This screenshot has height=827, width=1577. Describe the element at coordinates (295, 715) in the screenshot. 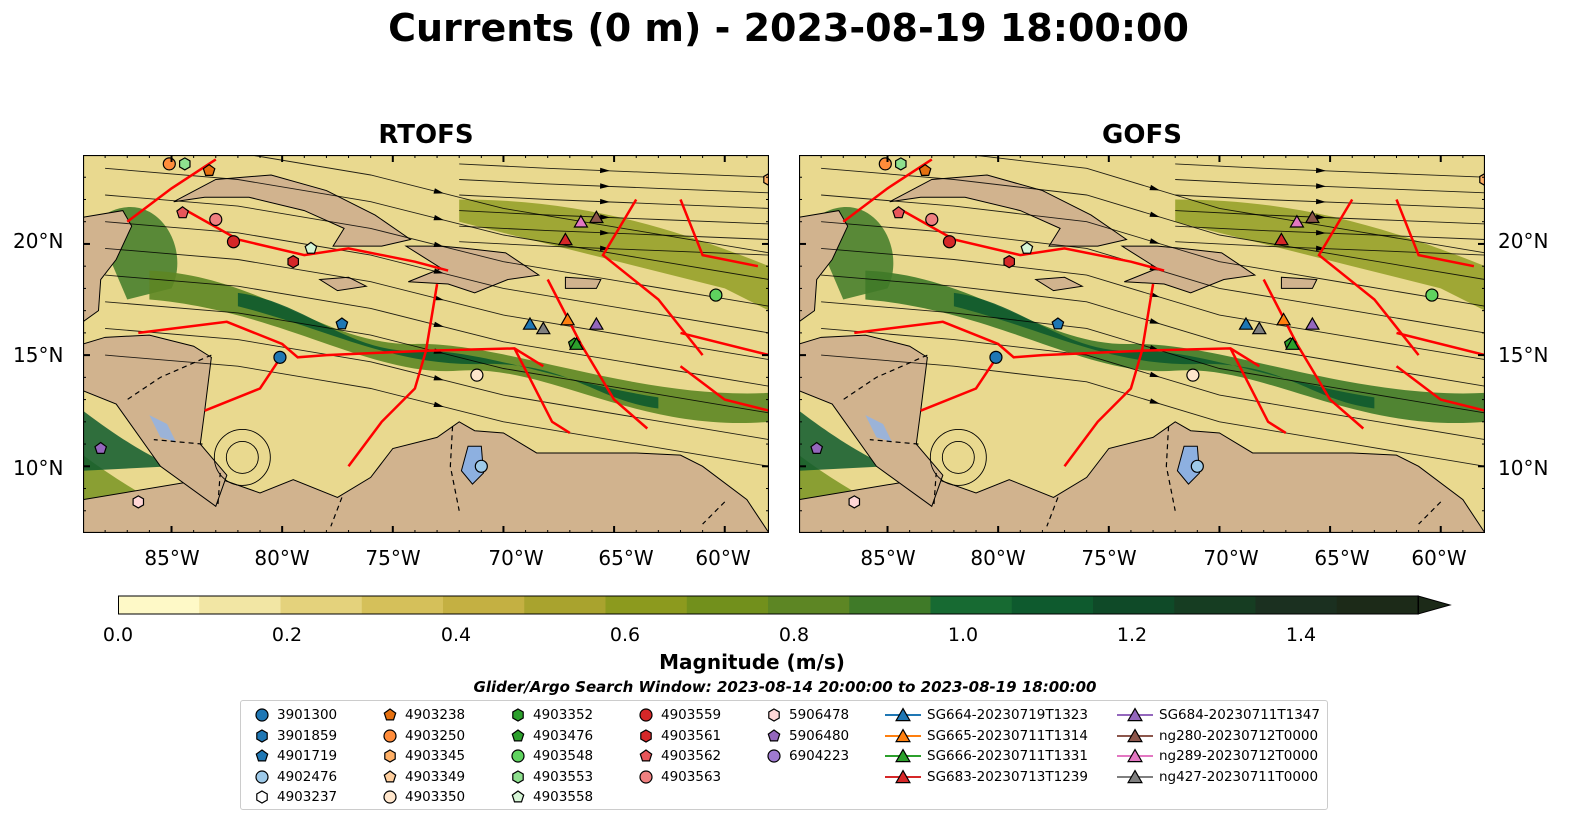

I see `legend-item: 3901300` at that location.